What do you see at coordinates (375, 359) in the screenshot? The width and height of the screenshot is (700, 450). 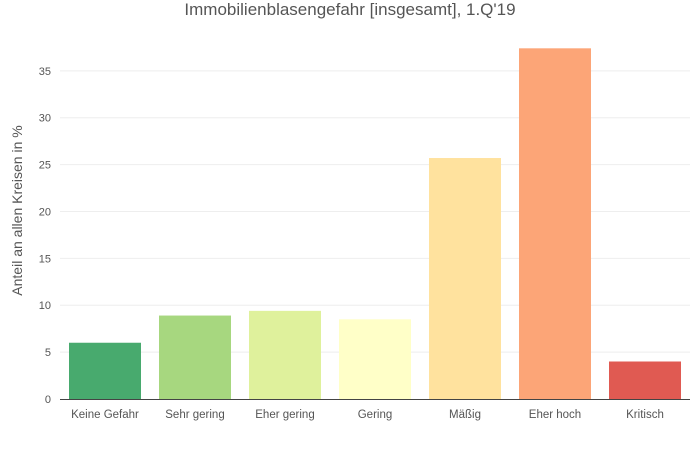 I see `bar-gering` at bounding box center [375, 359].